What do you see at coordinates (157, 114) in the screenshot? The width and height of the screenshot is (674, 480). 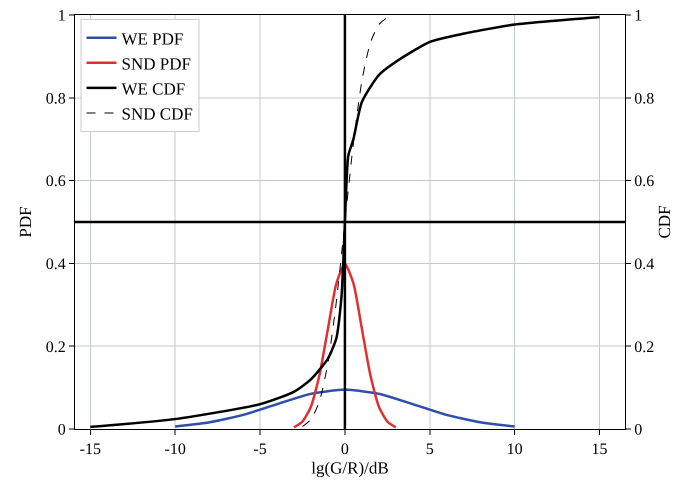 I see `legend-label: SND CDF` at bounding box center [157, 114].